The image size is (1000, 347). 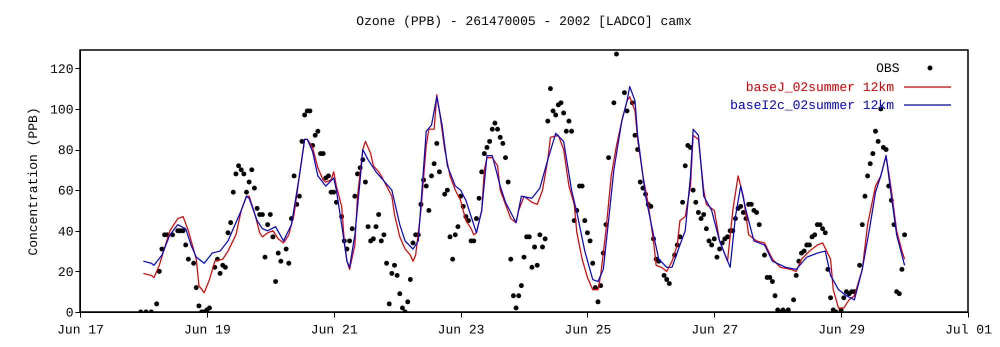 I want to click on y-tick-label: 120, so click(x=62, y=69).